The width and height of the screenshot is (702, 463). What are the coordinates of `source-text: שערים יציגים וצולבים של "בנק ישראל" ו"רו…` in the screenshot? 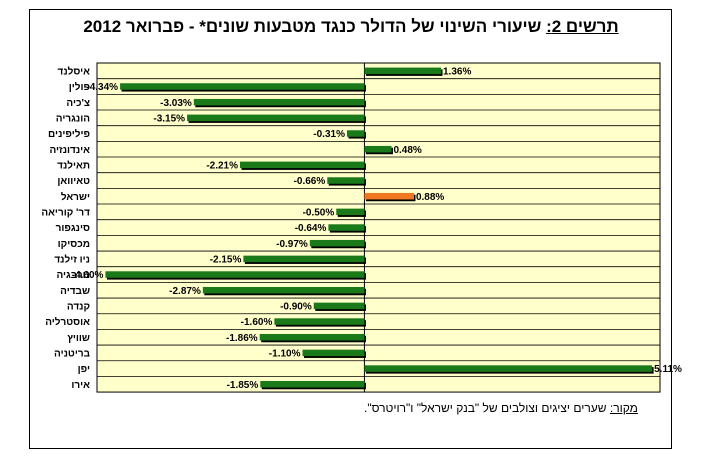 It's located at (487, 408).